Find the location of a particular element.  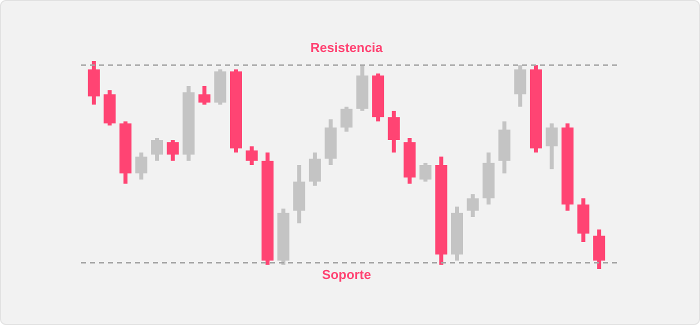

ref-line-label: Resistencia is located at coordinates (347, 48).